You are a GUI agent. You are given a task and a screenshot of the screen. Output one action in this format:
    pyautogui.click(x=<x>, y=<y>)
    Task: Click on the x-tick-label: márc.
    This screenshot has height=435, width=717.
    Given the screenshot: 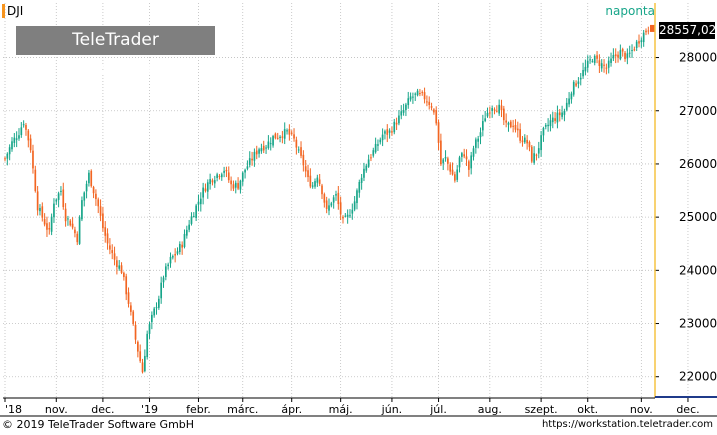 What is the action you would take?
    pyautogui.click(x=242, y=409)
    